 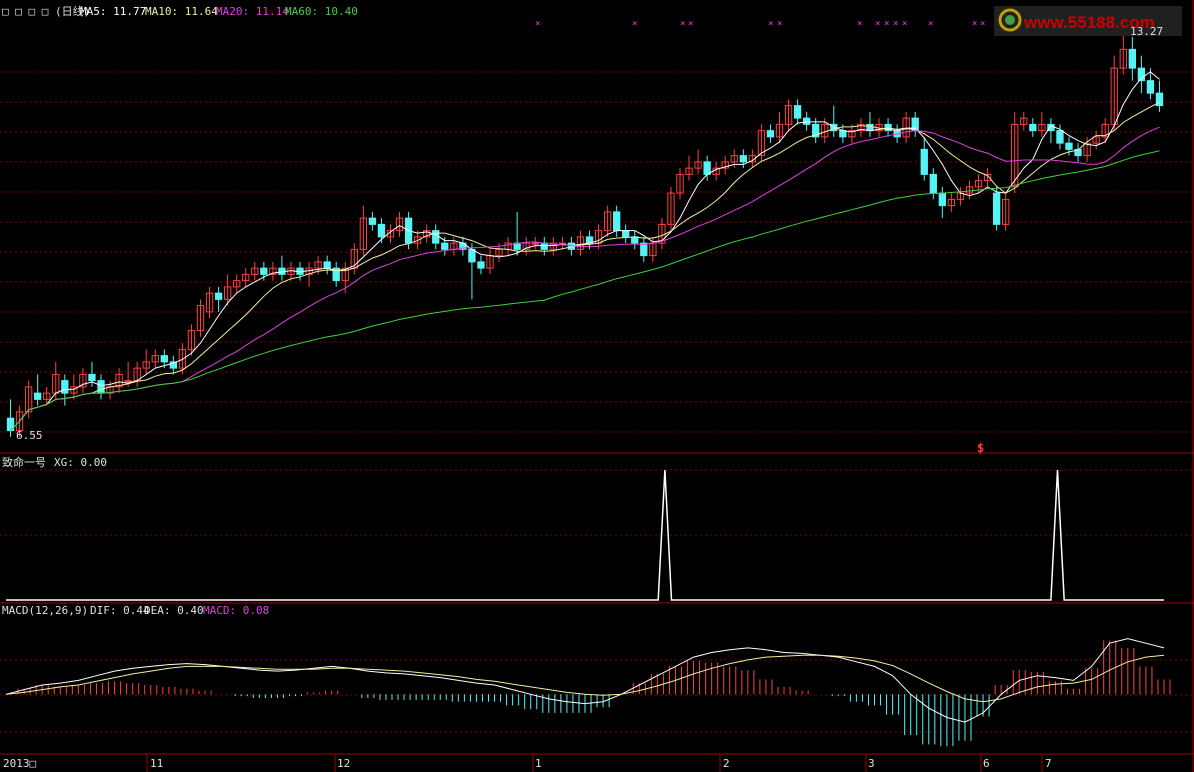 What do you see at coordinates (24, 462) in the screenshot?
I see `indicator-name: 致命一号` at bounding box center [24, 462].